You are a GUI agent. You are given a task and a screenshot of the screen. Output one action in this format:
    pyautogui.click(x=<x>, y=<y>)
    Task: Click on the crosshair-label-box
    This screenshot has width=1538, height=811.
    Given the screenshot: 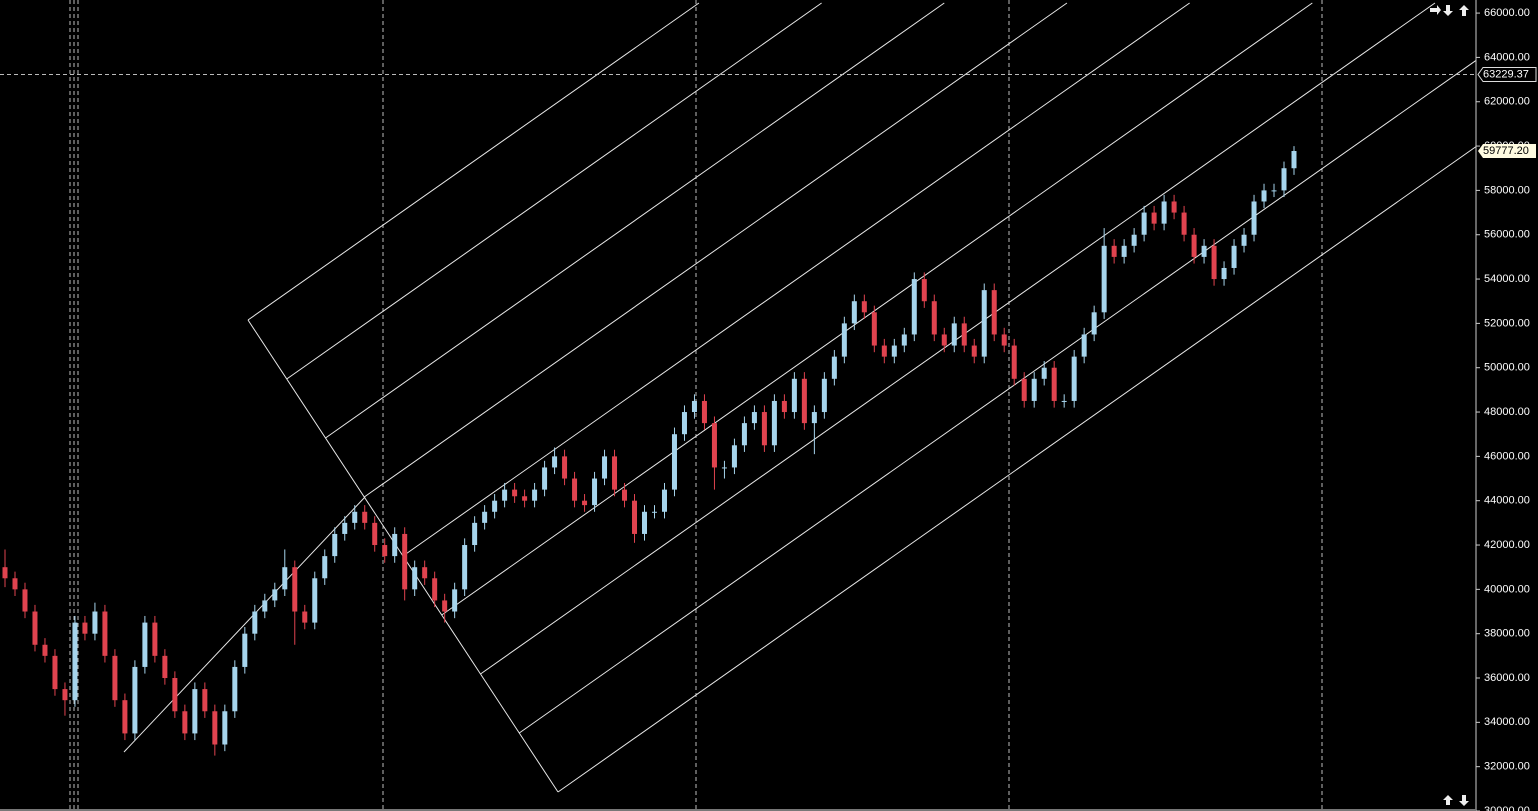 What is the action you would take?
    pyautogui.click(x=1507, y=74)
    